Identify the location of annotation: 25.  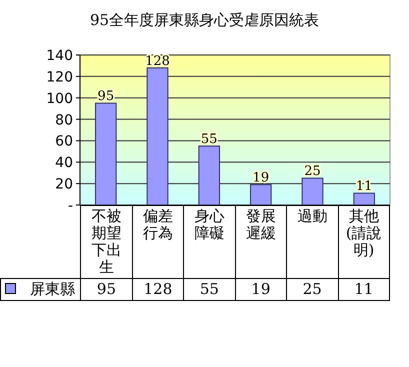
(312, 172).